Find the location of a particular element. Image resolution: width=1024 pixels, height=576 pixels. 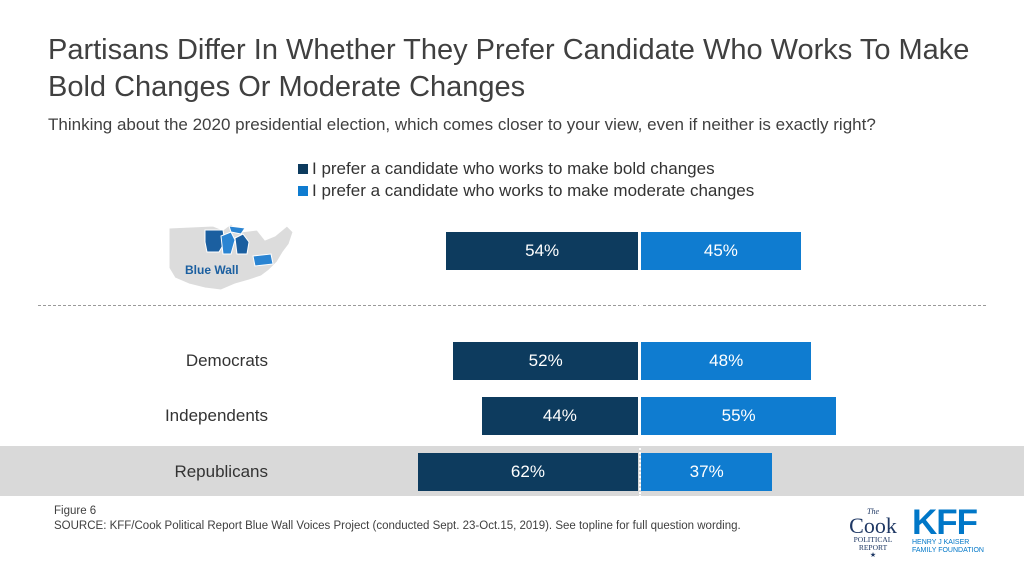

data-label-moderate-blue-wall: 45% is located at coordinates (720, 250).